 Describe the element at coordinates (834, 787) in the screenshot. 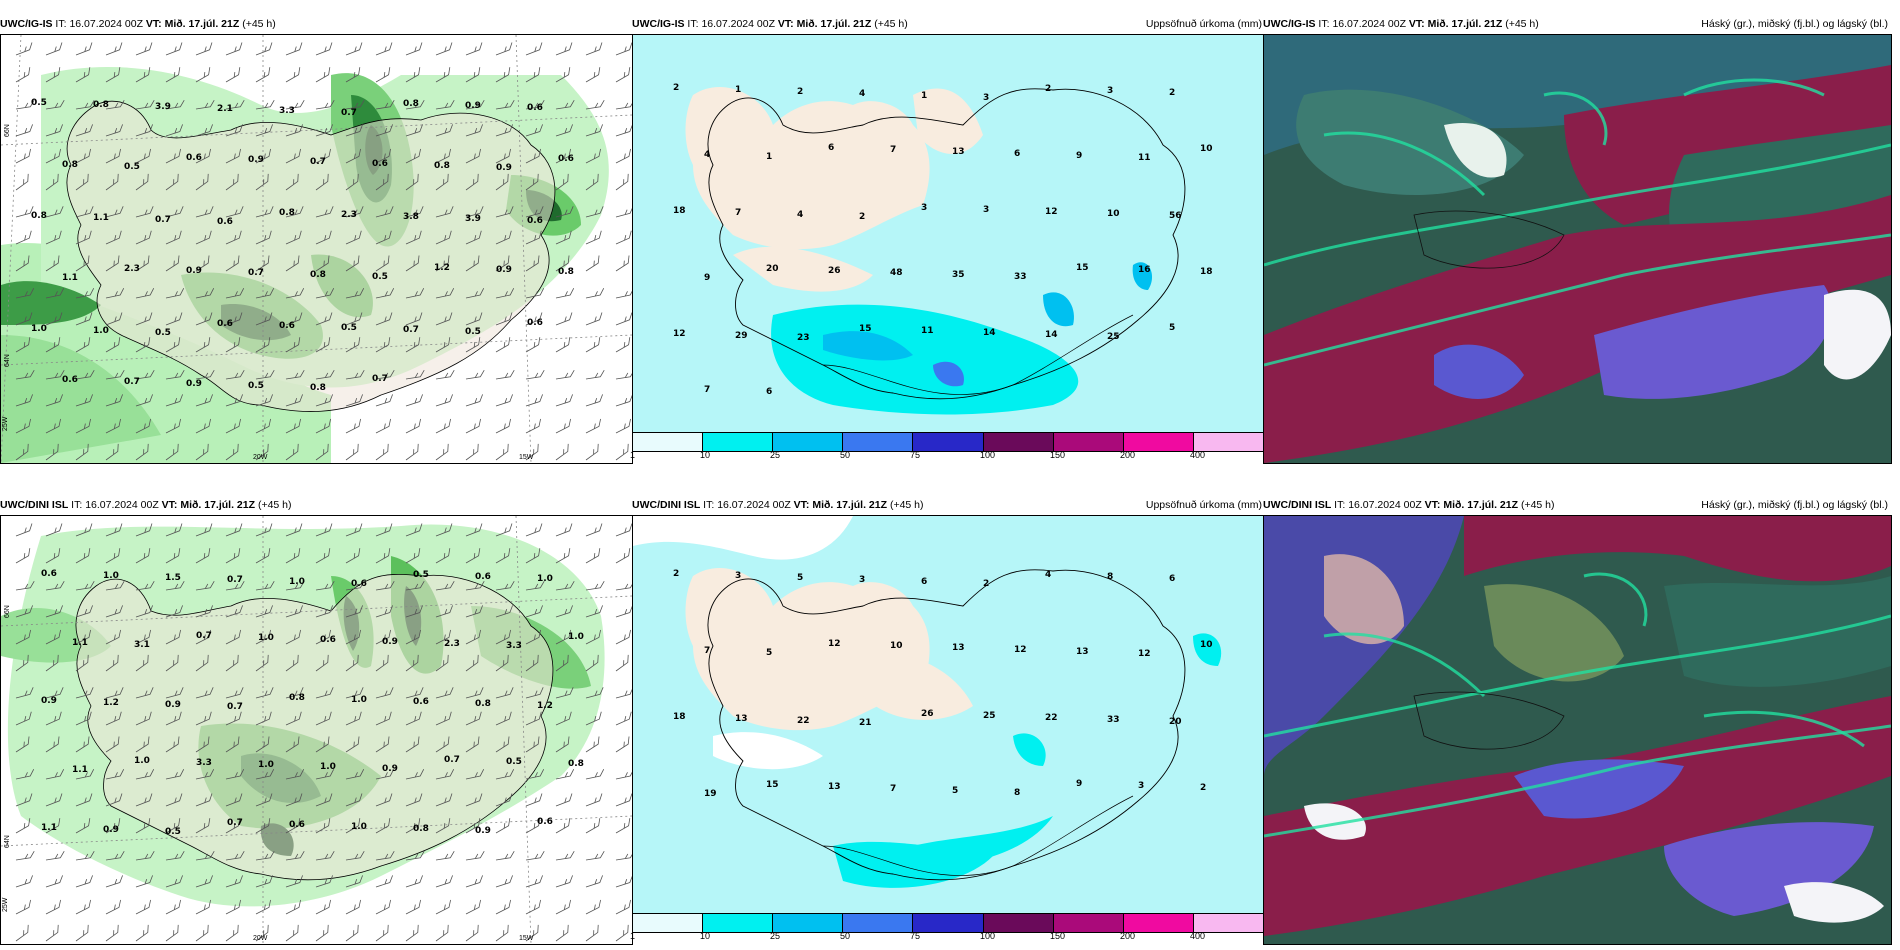

I see `value-label: 13` at that location.